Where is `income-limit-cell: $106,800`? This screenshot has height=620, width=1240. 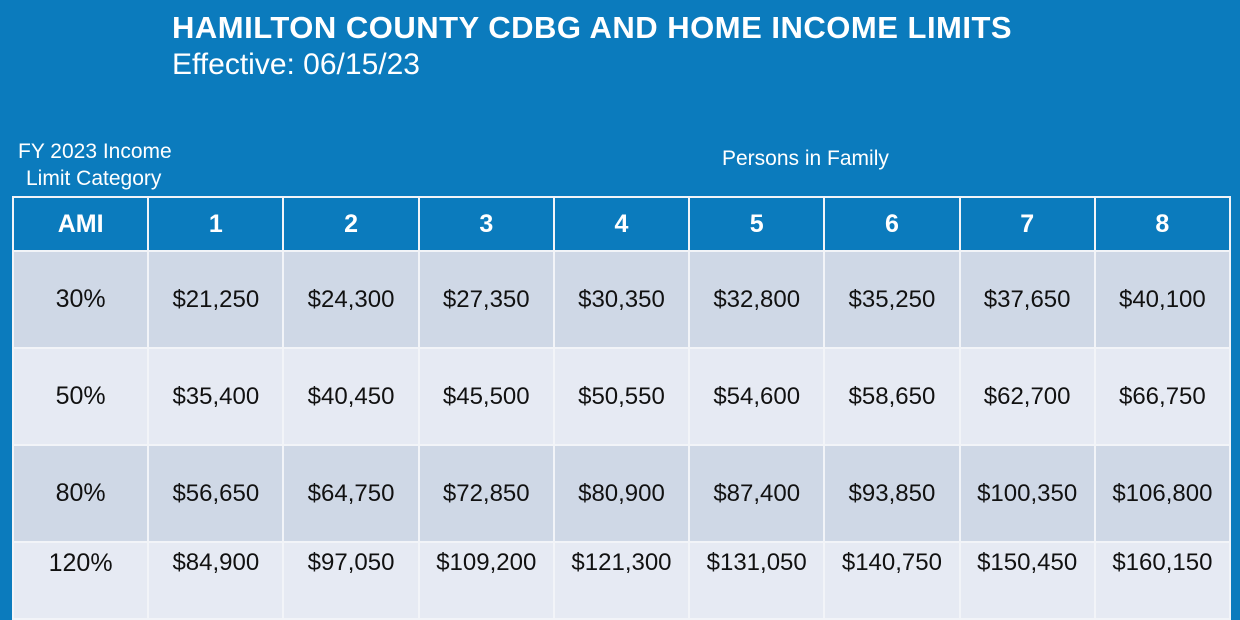
income-limit-cell: $106,800 is located at coordinates (1162, 493).